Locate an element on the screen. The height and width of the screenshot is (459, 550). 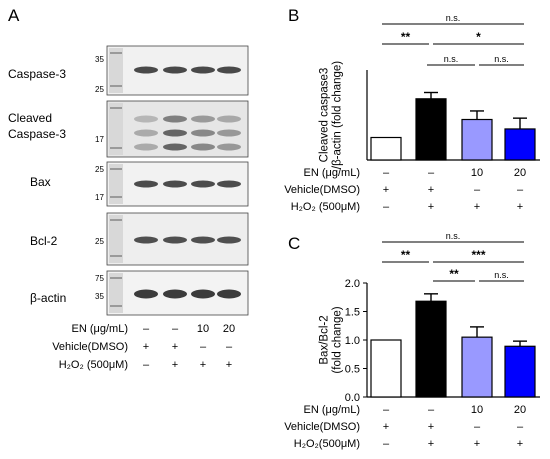
blot-label-cleaved-line1: Cleaved is located at coordinates (30, 118).